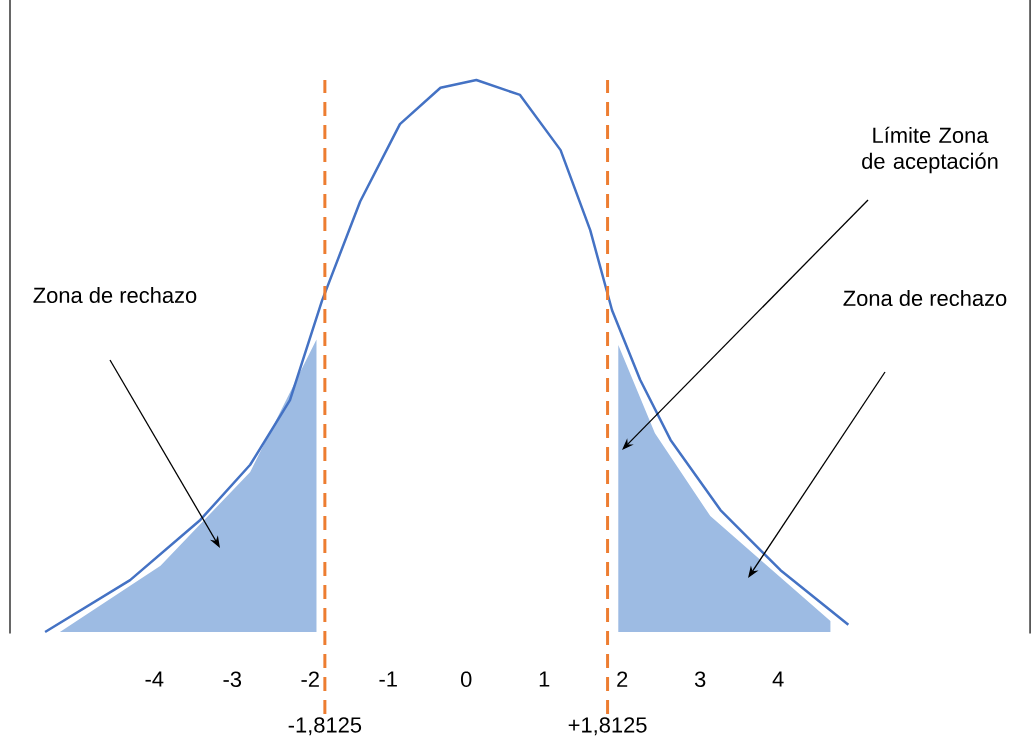 The width and height of the screenshot is (1033, 754). I want to click on x-tick-label: -1, so click(388, 679).